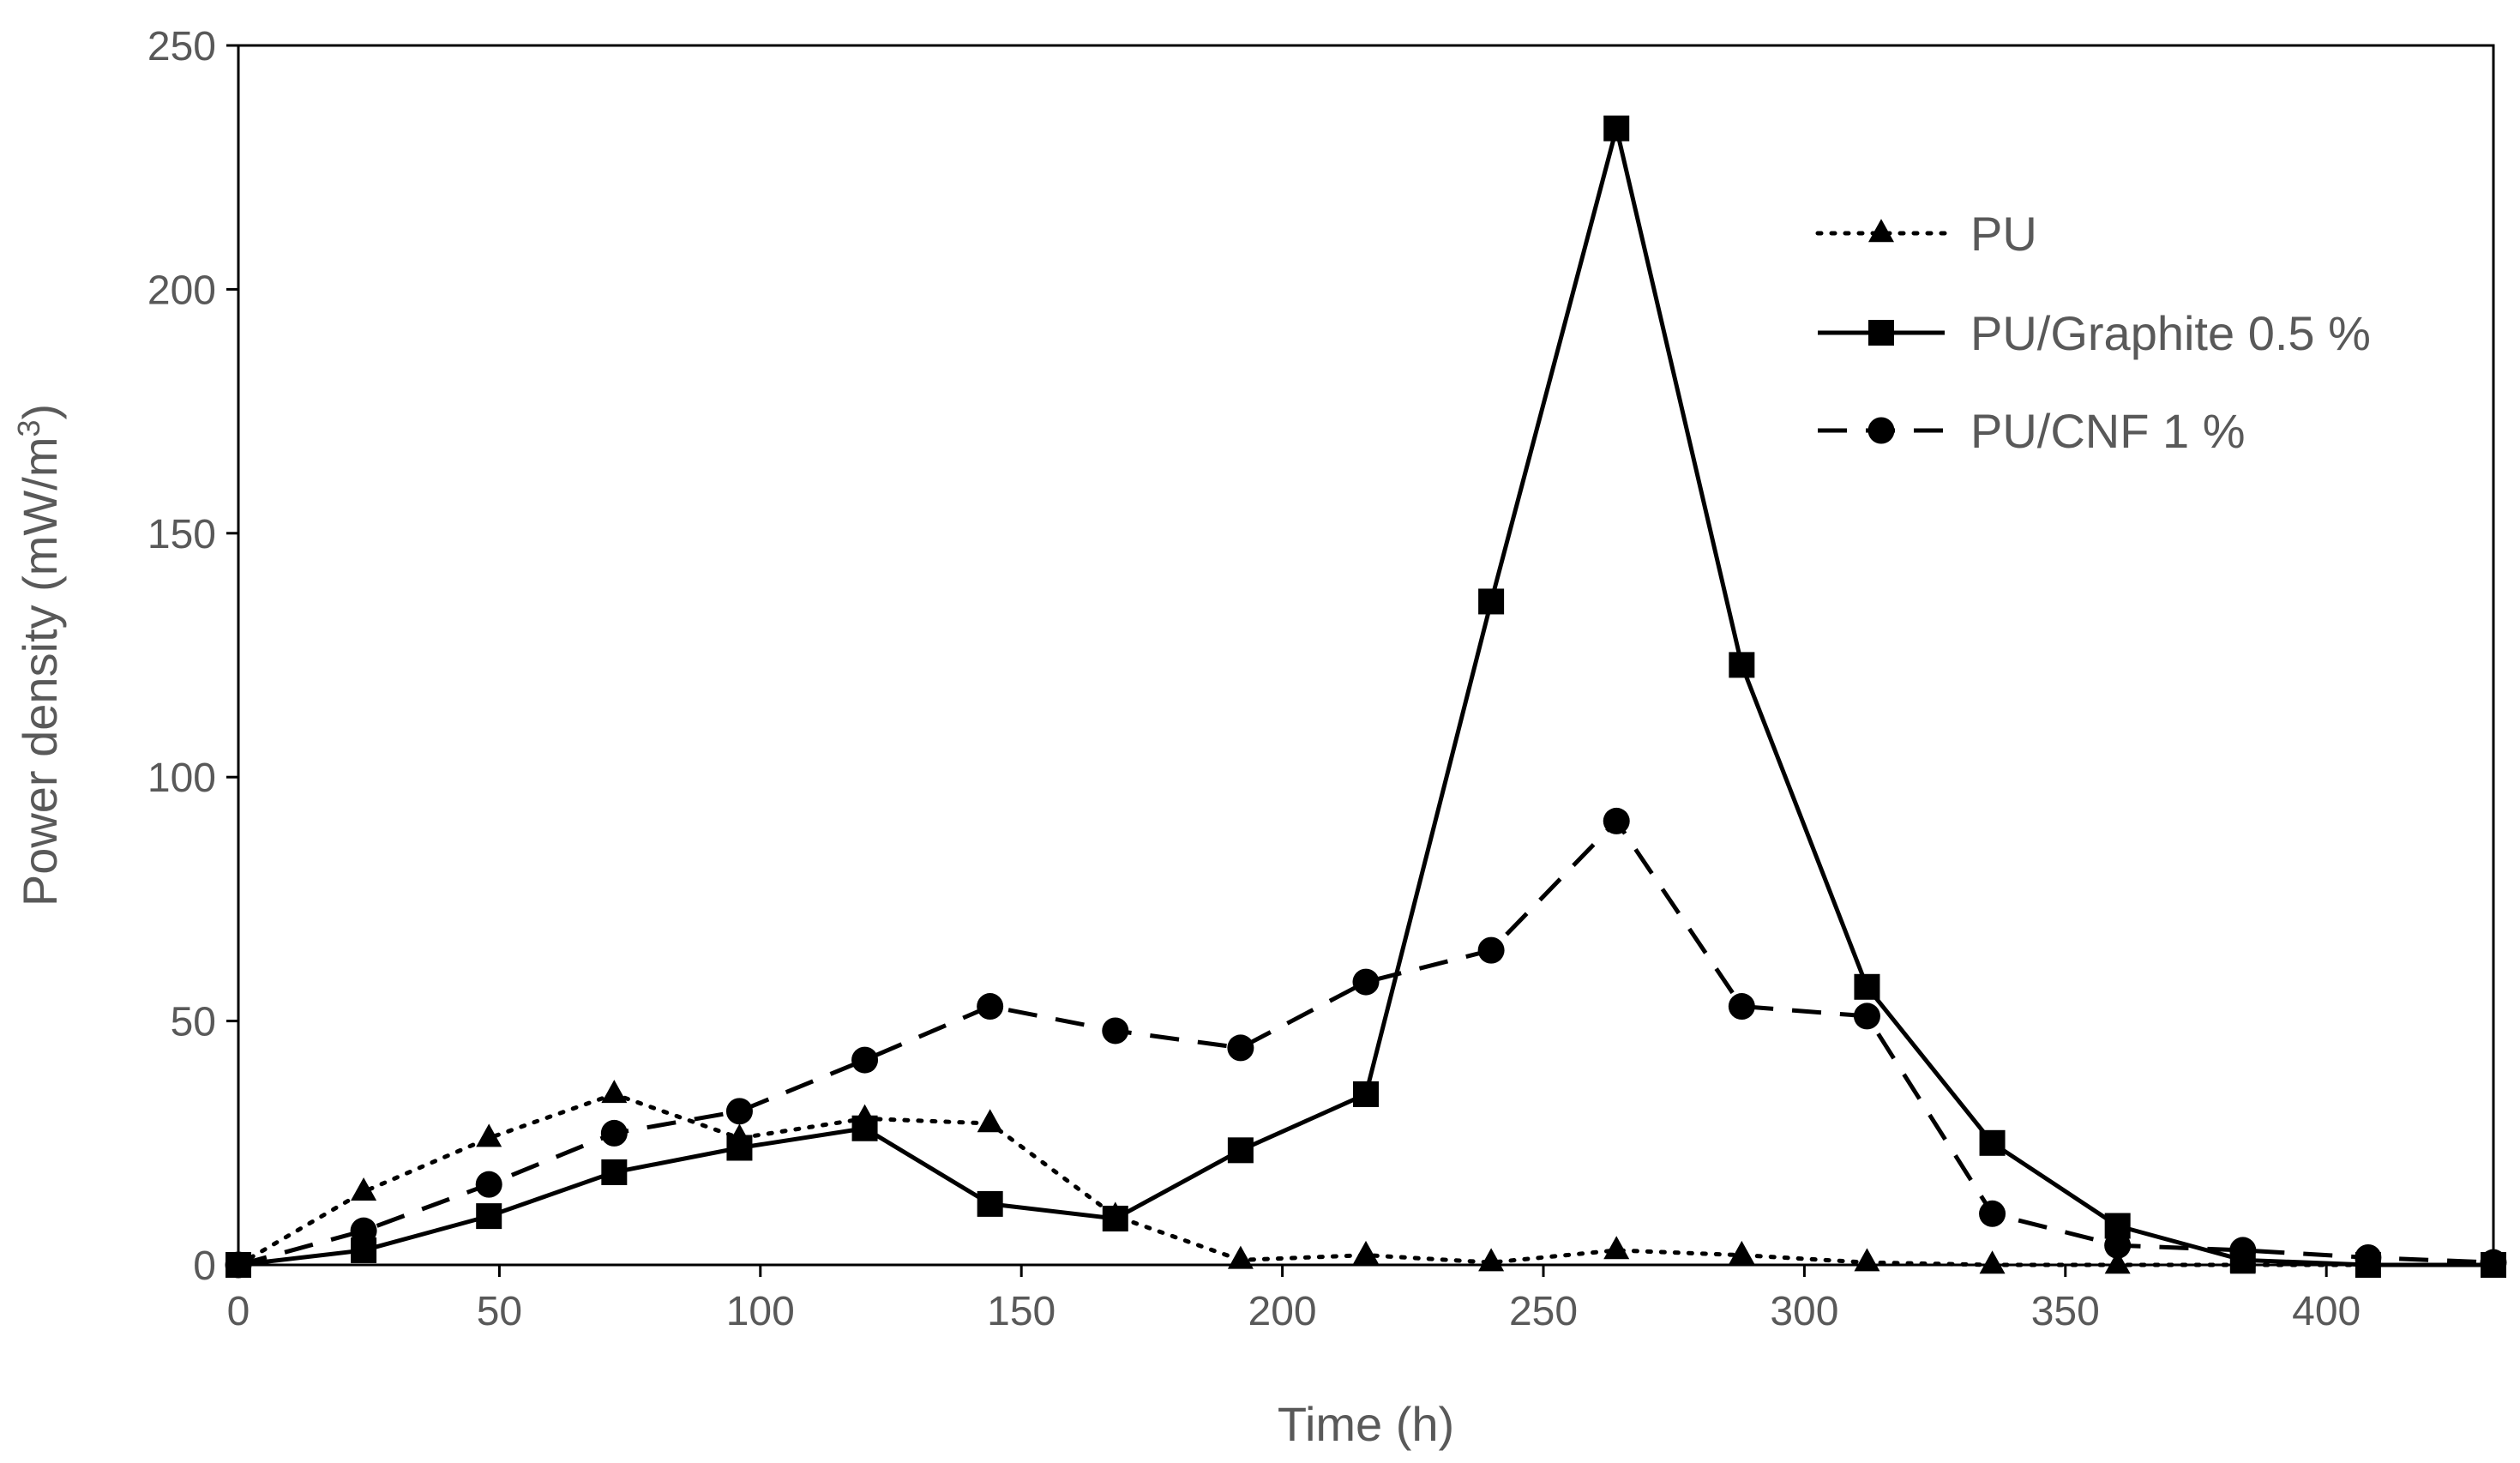 The image size is (2520, 1463). I want to click on legend-item: PU/CNF 1 %, so click(2032, 431).